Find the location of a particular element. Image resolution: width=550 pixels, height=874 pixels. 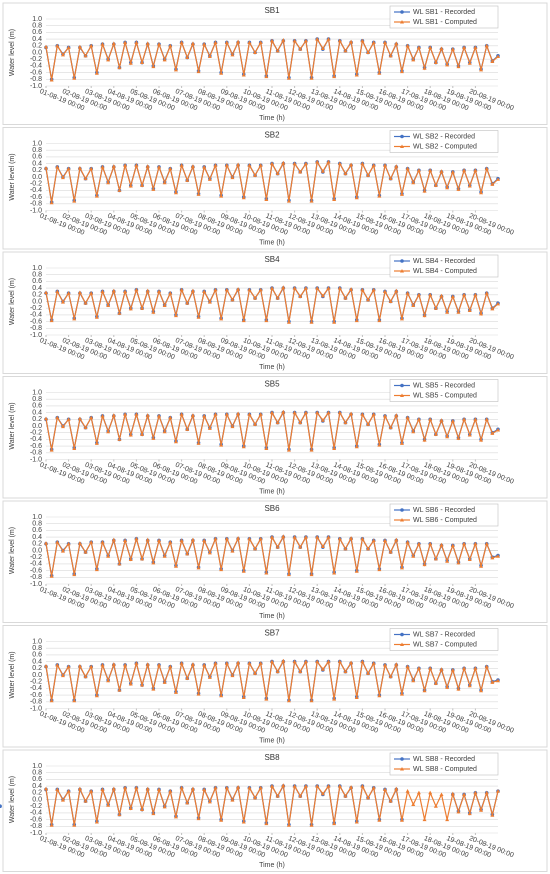

series-line is located at coordinates (272, 59).